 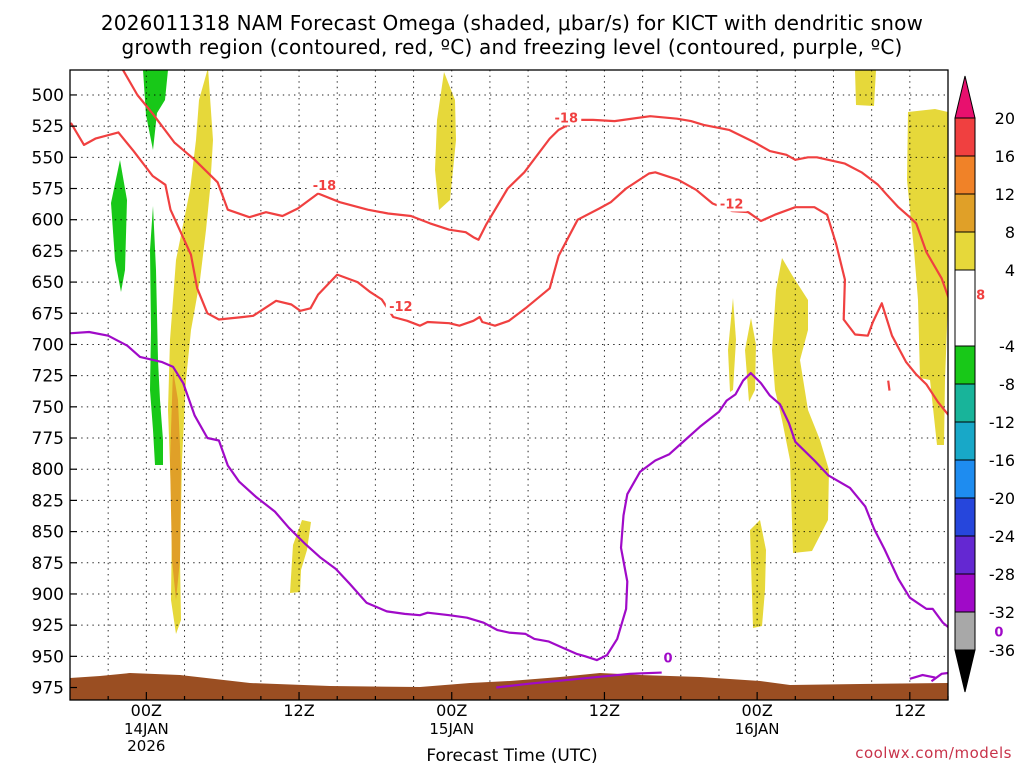 What do you see at coordinates (48, 190) in the screenshot?
I see `y-tick-label: 575` at bounding box center [48, 190].